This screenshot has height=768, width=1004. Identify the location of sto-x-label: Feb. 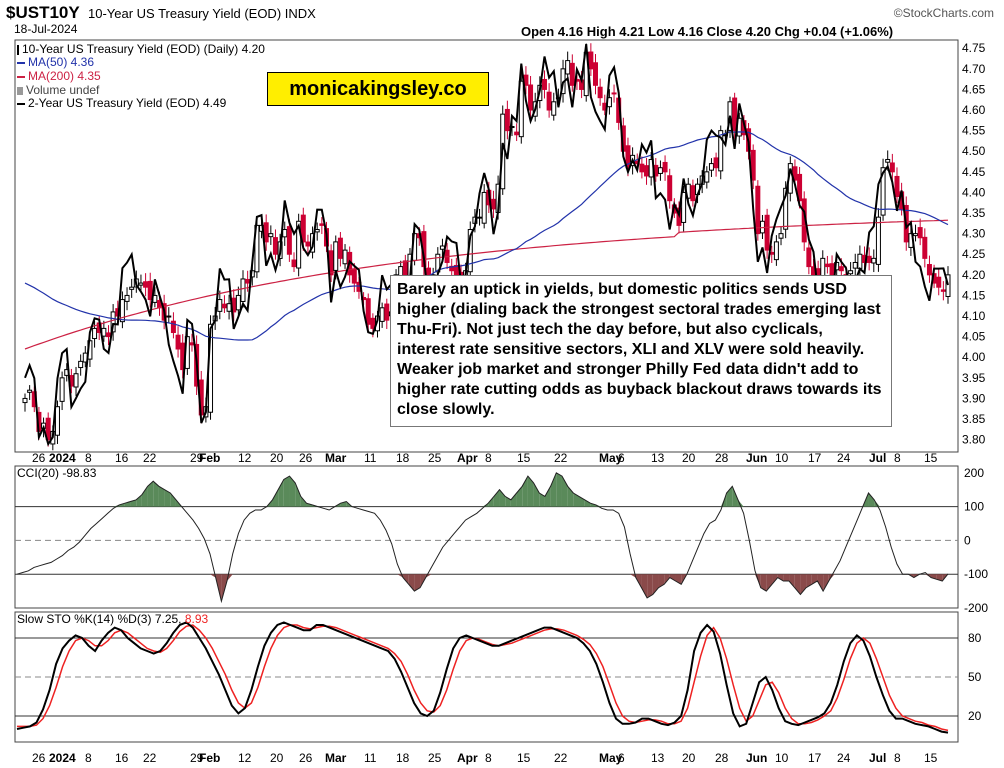
(209, 758).